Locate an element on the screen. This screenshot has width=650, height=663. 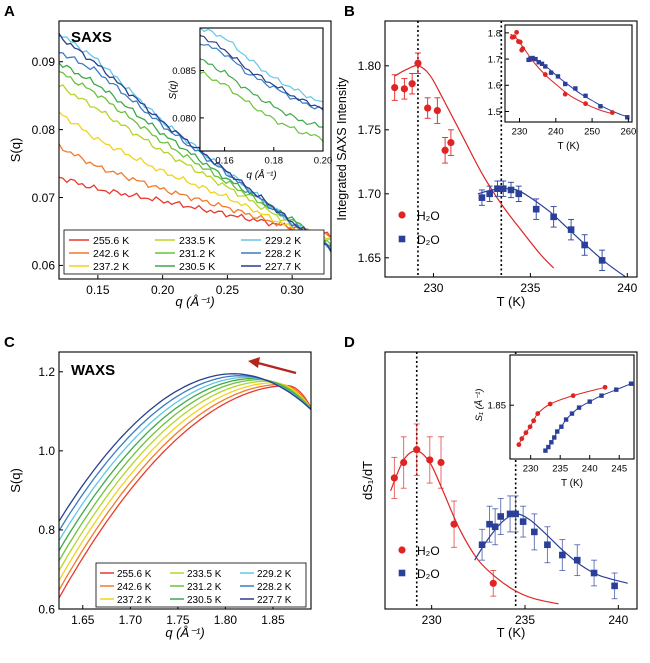
panel-a-y-tick-label: 0.07 is located at coordinates (44, 198).